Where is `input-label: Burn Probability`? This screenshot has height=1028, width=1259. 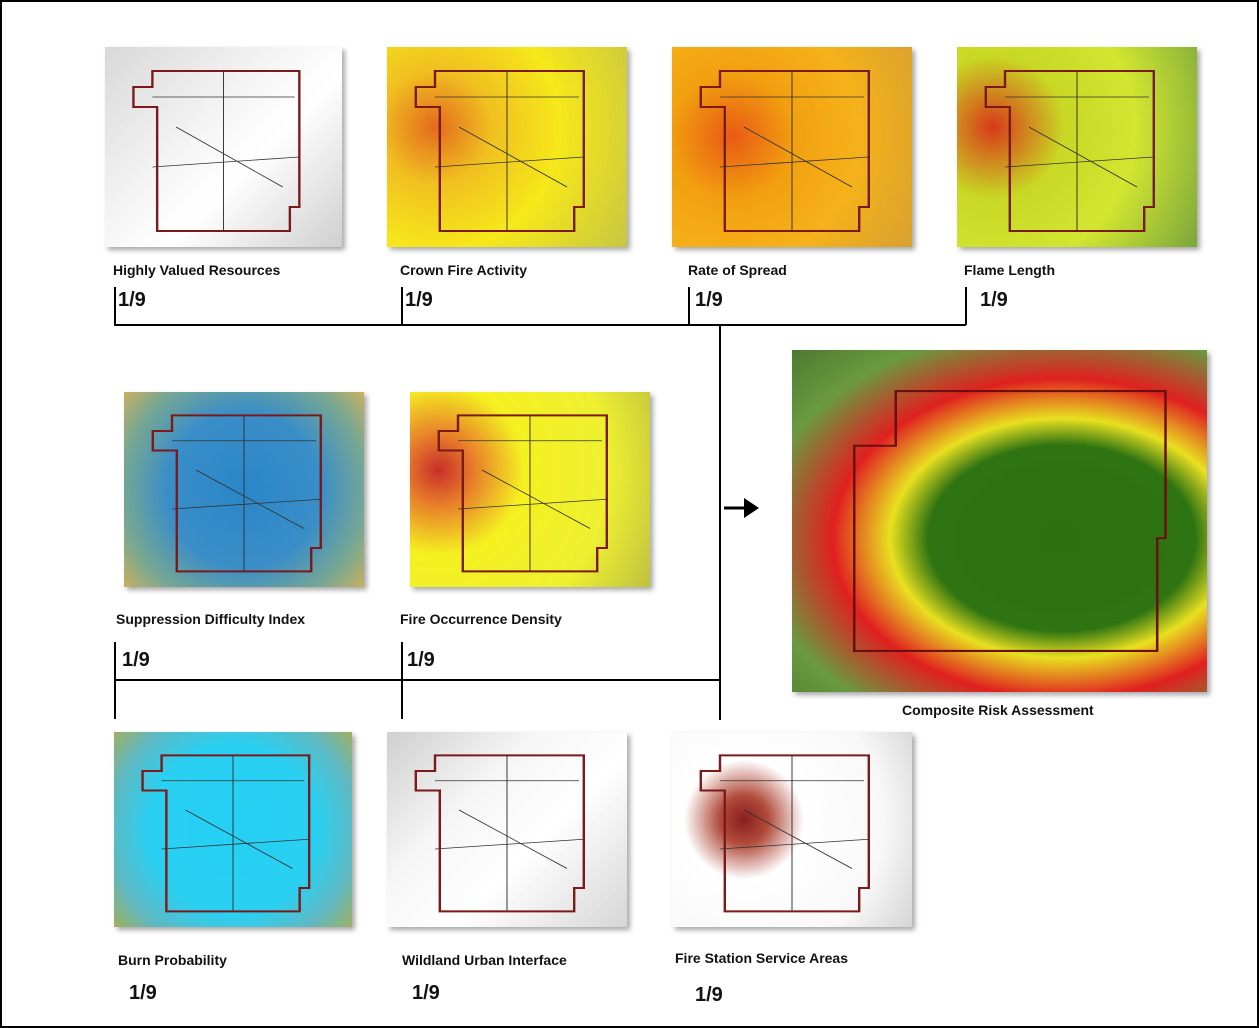
input-label: Burn Probability is located at coordinates (172, 960).